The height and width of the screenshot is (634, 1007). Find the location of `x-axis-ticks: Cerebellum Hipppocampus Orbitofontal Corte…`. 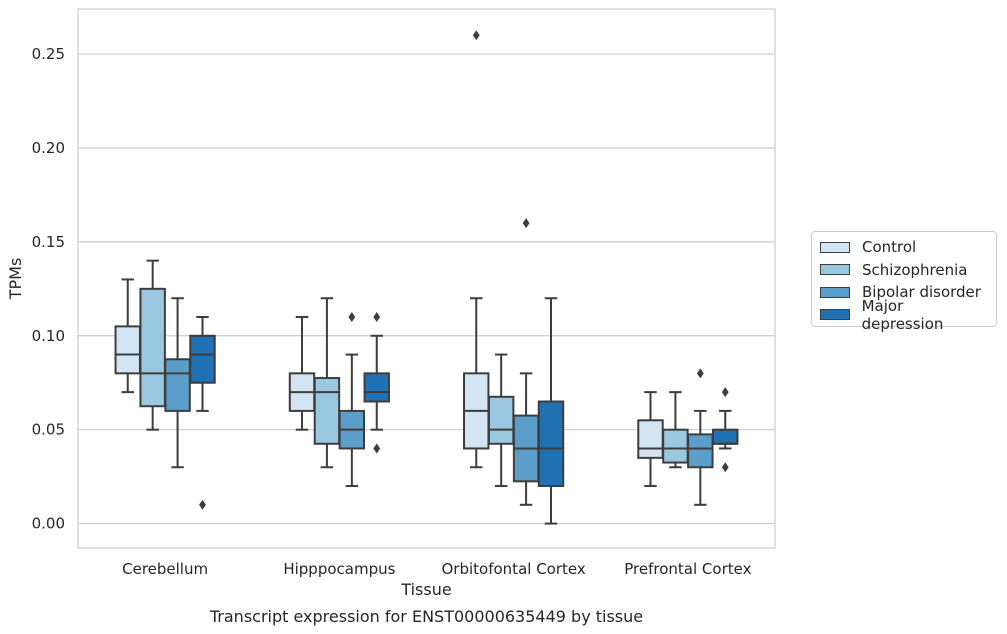

x-axis-ticks: Cerebellum Hipppocampus Orbitofontal Corte… is located at coordinates (436, 569).